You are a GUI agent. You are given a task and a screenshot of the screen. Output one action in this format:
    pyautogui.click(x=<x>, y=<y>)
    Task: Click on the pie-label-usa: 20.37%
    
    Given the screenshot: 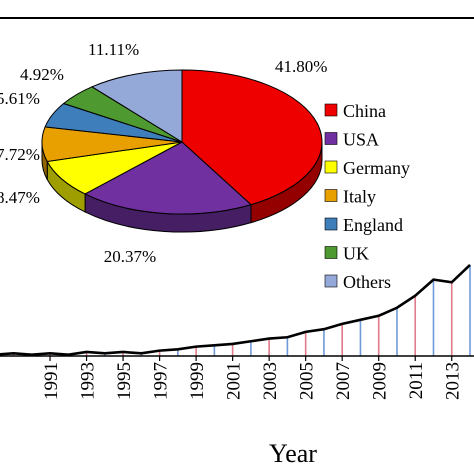 What is the action you would take?
    pyautogui.click(x=130, y=256)
    